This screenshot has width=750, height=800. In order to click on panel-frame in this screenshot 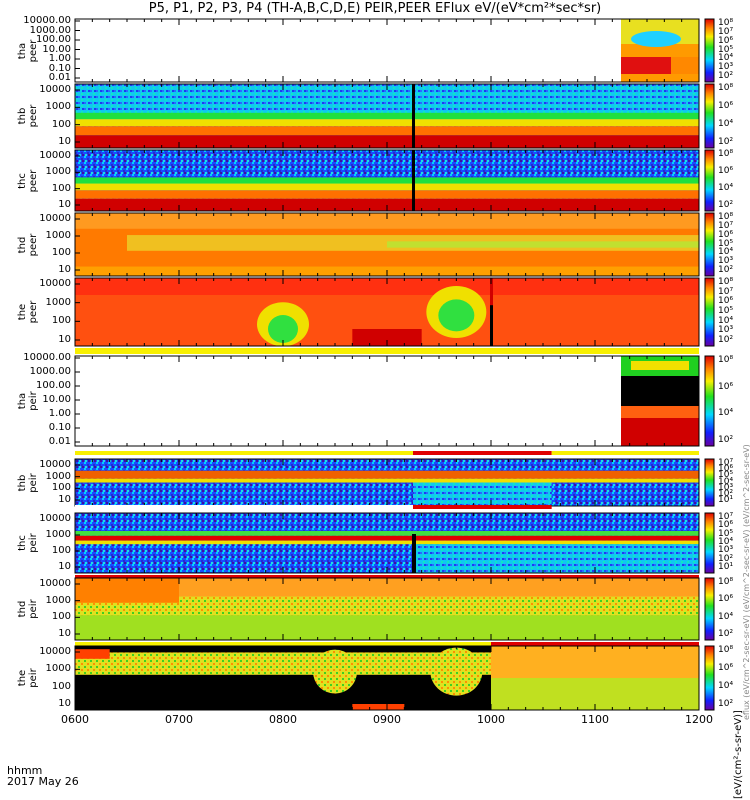, I will do `click(387, 50)`.